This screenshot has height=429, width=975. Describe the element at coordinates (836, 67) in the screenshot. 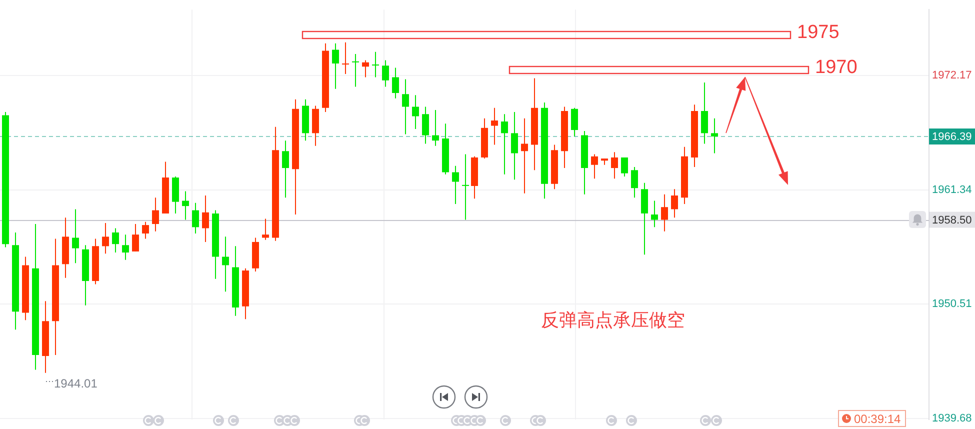

I see `annotation: 1970` at that location.